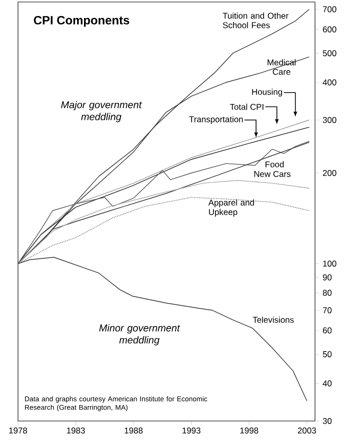  Describe the element at coordinates (329, 29) in the screenshot. I see `y-tick-label: 600` at that location.